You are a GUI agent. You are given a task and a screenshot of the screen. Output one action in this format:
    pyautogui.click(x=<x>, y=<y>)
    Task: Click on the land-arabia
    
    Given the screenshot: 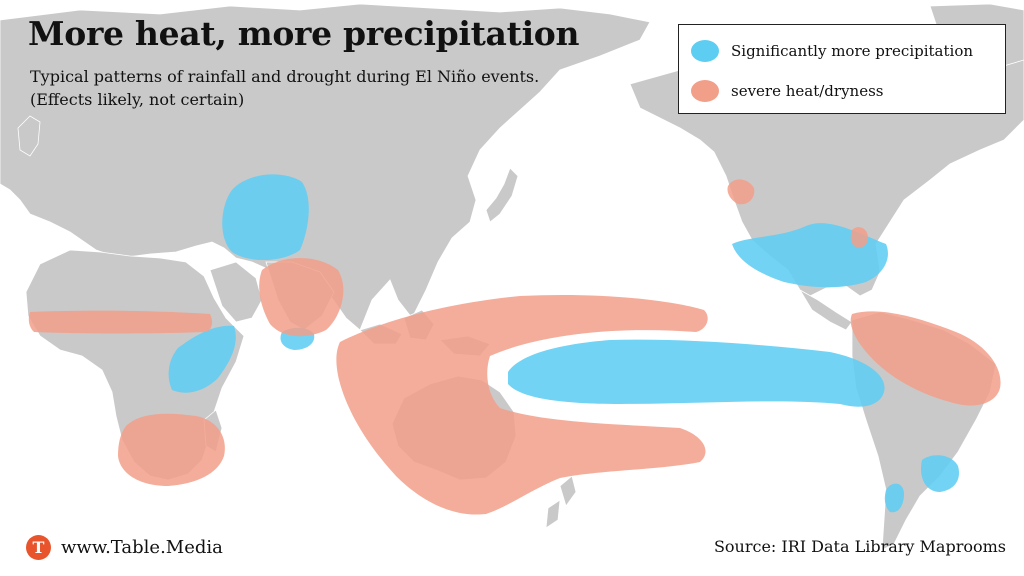 What is the action you would take?
    pyautogui.click(x=236, y=292)
    